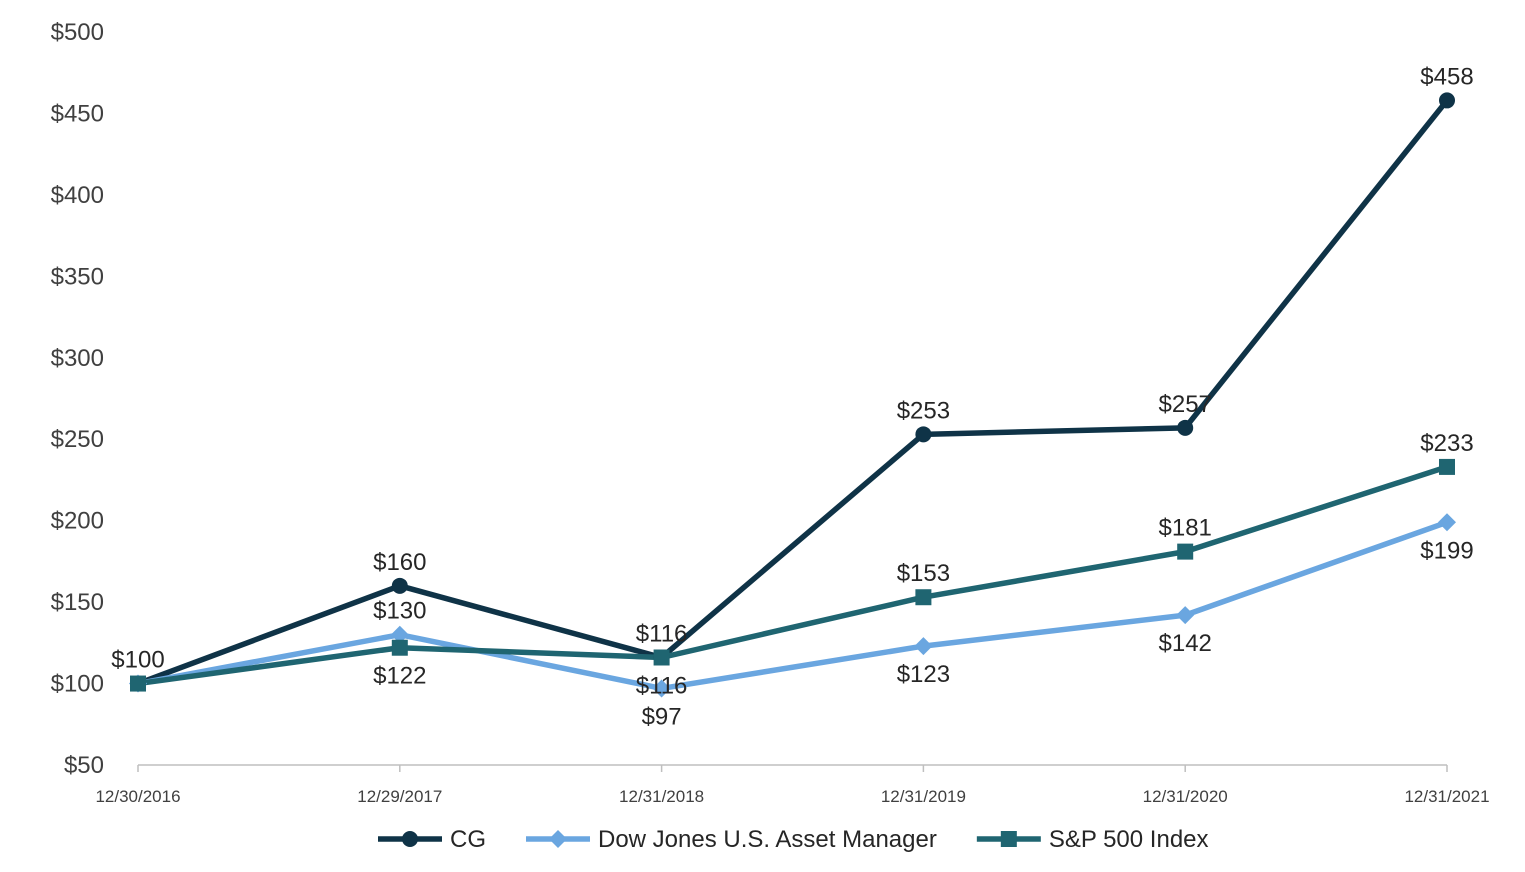  What do you see at coordinates (77, 276) in the screenshot?
I see `y-tick-label: $350` at bounding box center [77, 276].